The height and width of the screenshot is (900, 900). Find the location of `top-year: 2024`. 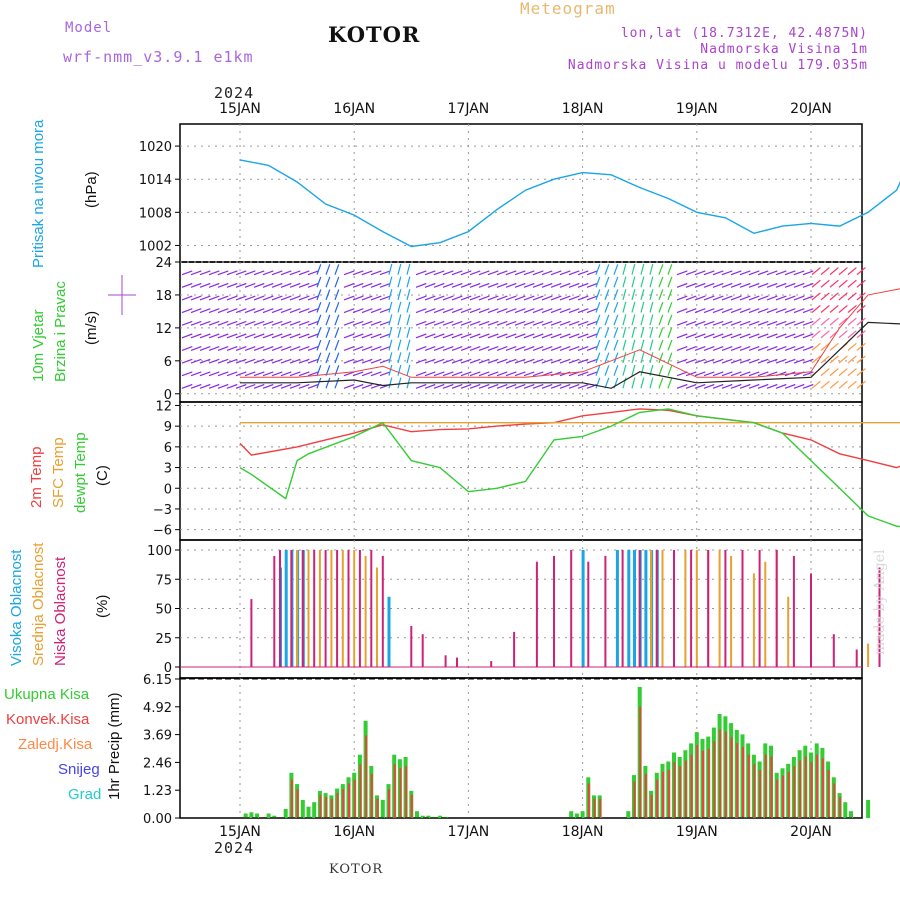

top-year: 2024 is located at coordinates (234, 93).